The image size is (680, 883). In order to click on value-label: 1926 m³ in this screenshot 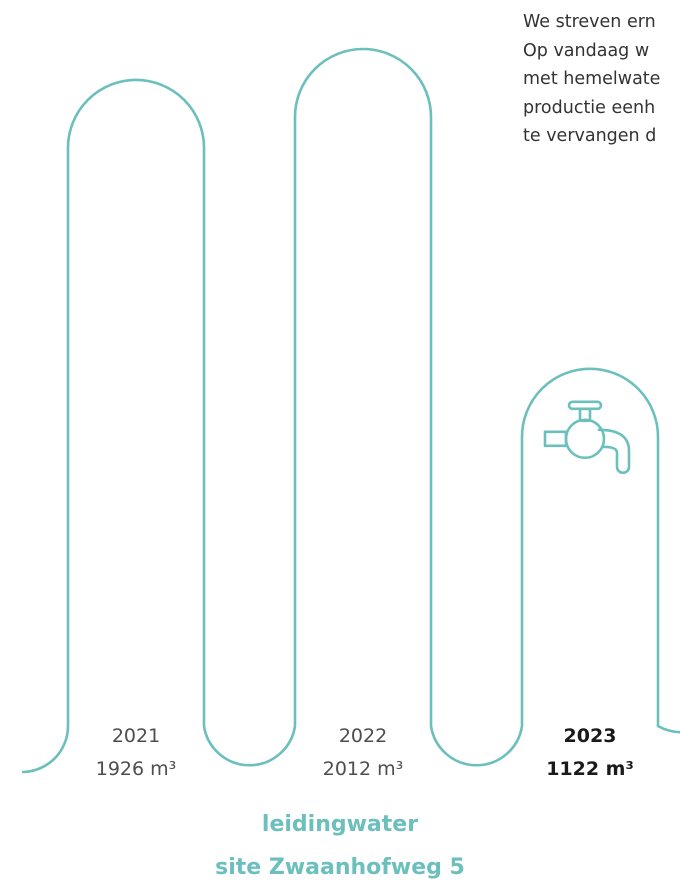, I will do `click(136, 769)`.